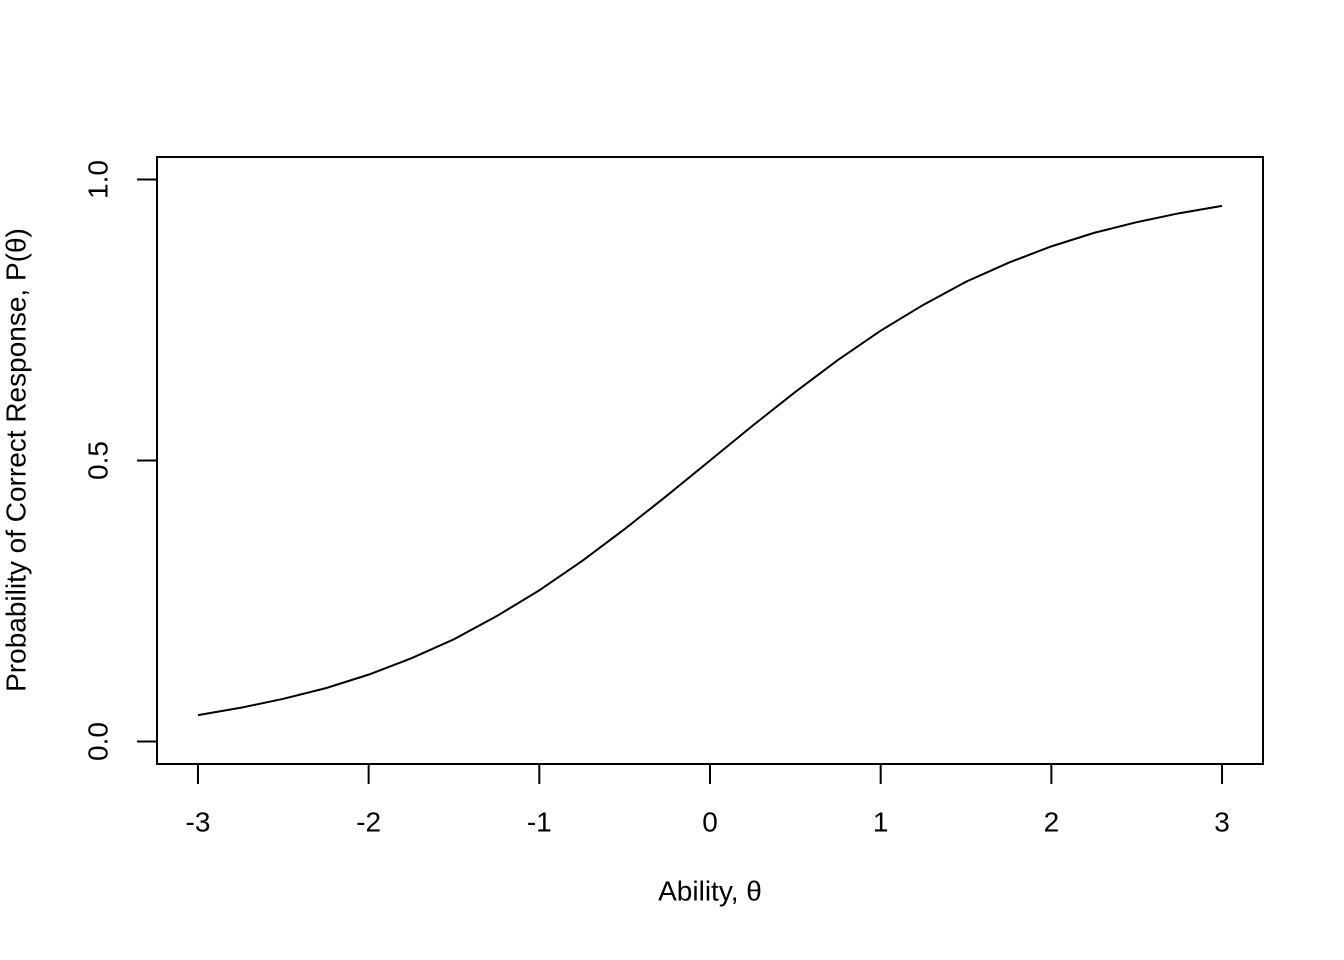 The image size is (1344, 960). What do you see at coordinates (97, 741) in the screenshot?
I see `y-tick-label: 0.0` at bounding box center [97, 741].